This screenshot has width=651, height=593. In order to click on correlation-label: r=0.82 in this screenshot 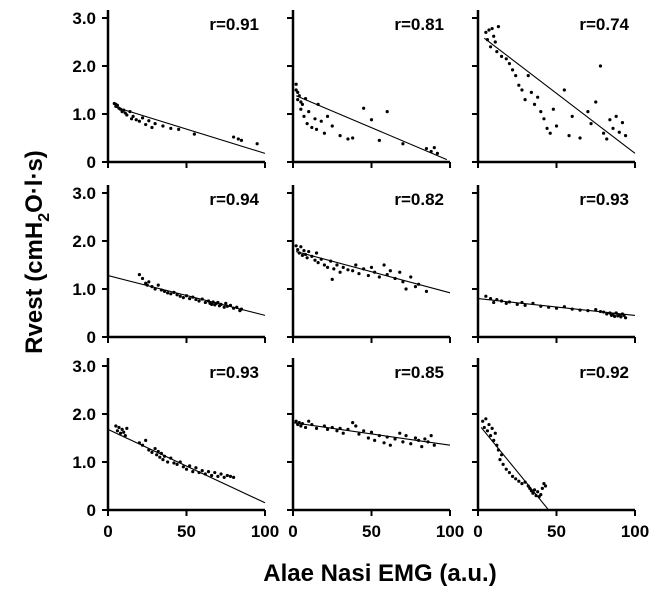, I will do `click(419, 199)`.